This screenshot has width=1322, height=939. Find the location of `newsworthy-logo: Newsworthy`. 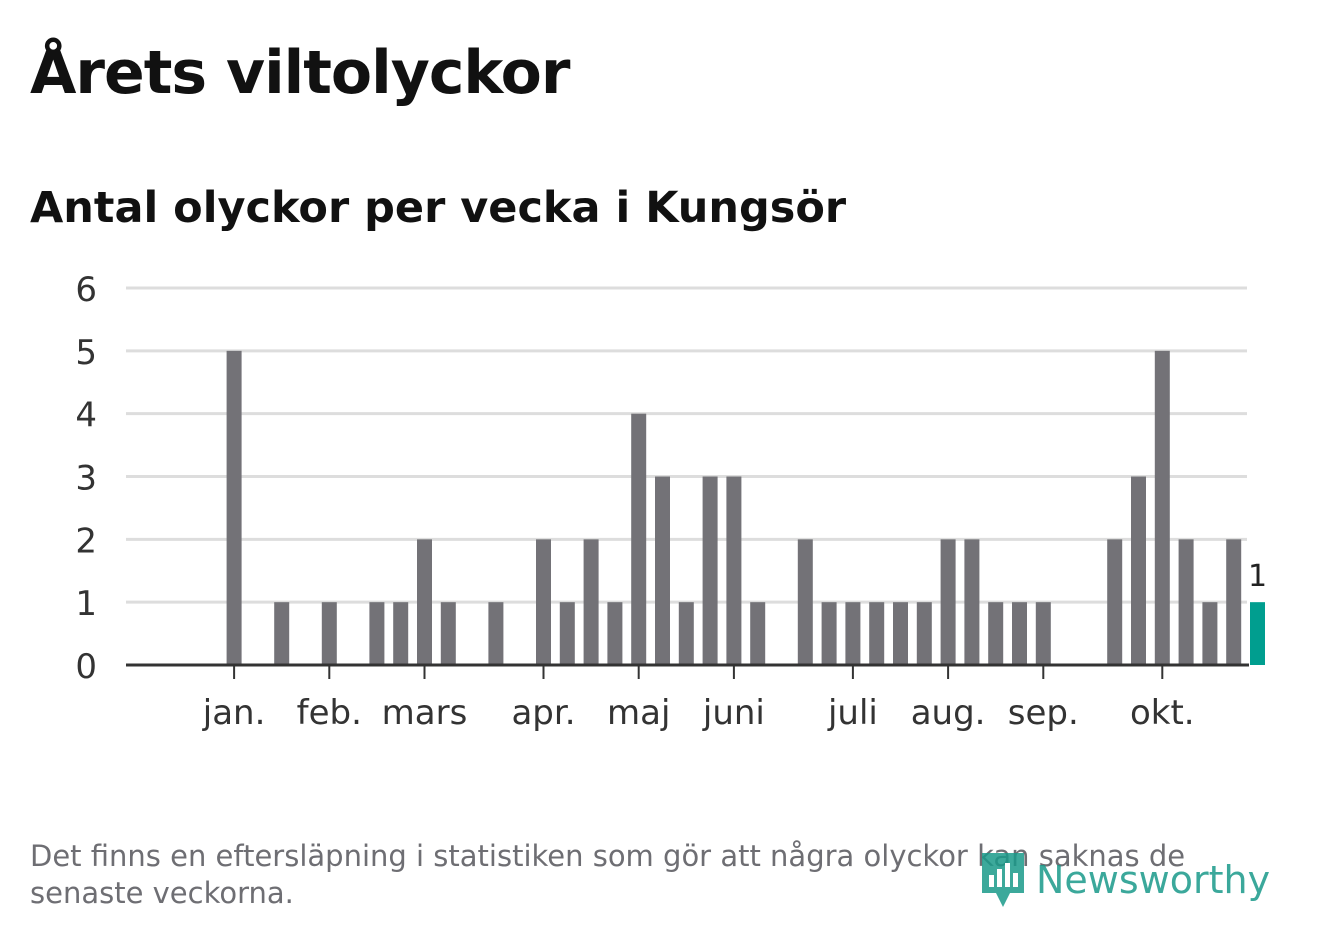

newsworthy-logo: Newsworthy is located at coordinates (1124, 880).